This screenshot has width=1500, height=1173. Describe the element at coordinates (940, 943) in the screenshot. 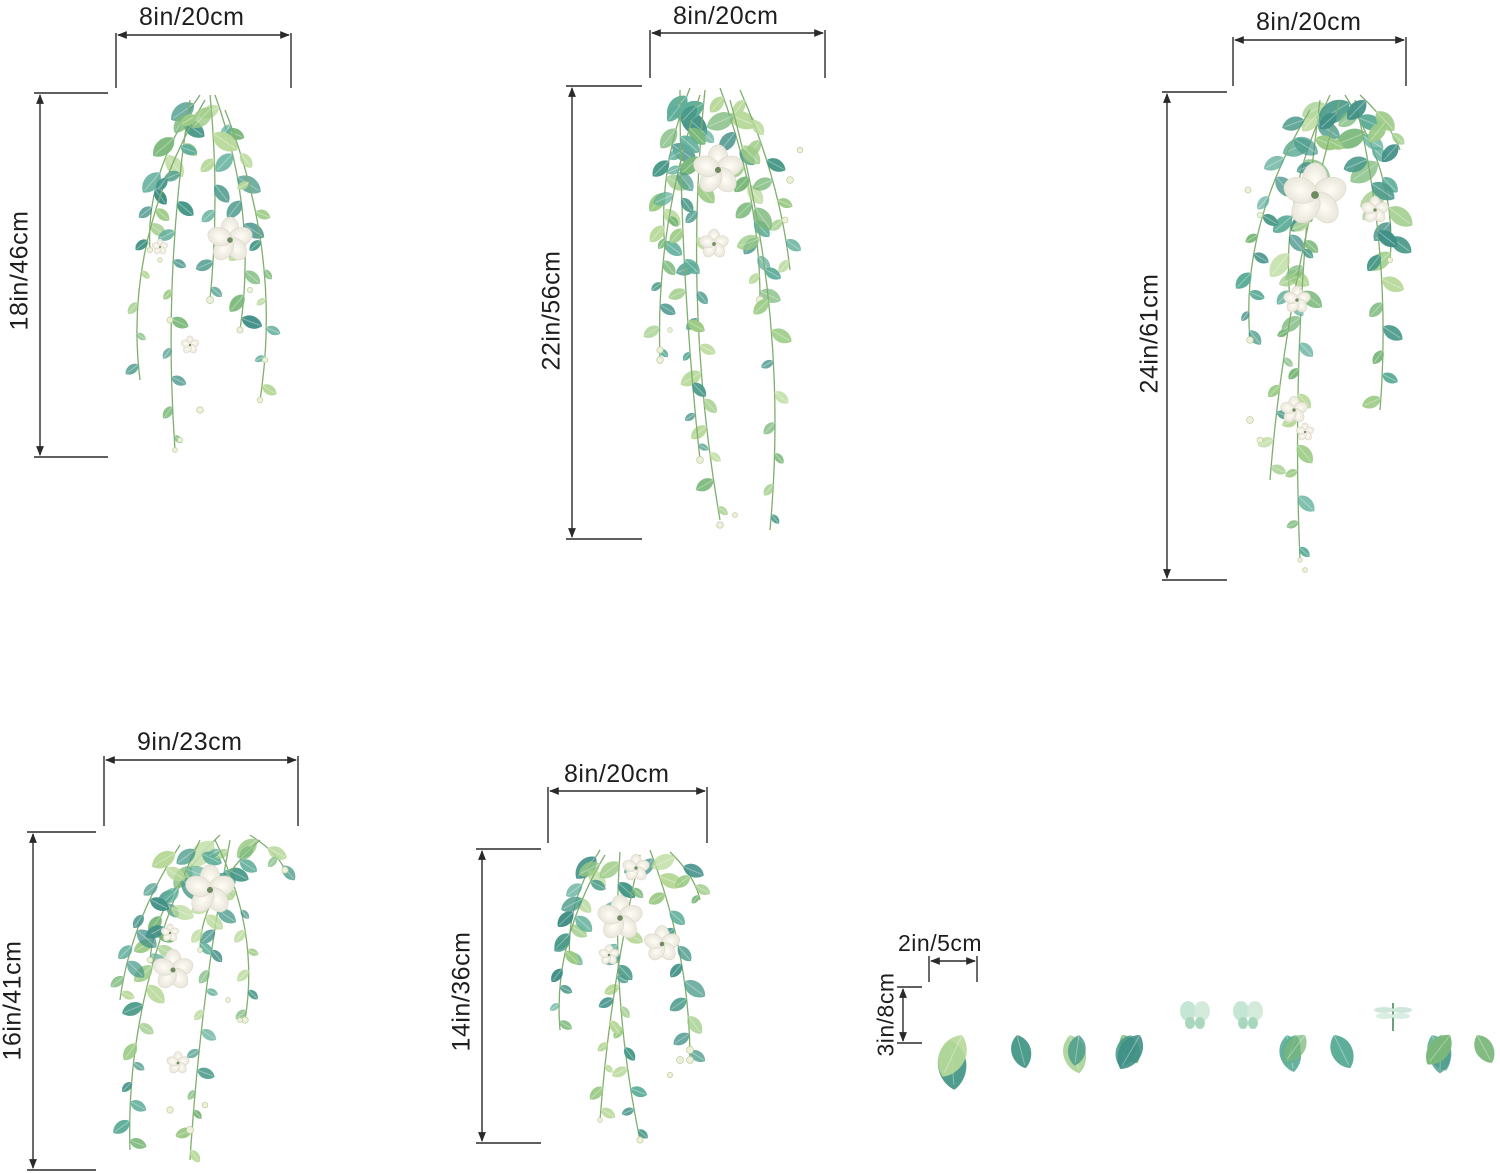

I see `decal-6-width-label: 2in/5cm` at that location.